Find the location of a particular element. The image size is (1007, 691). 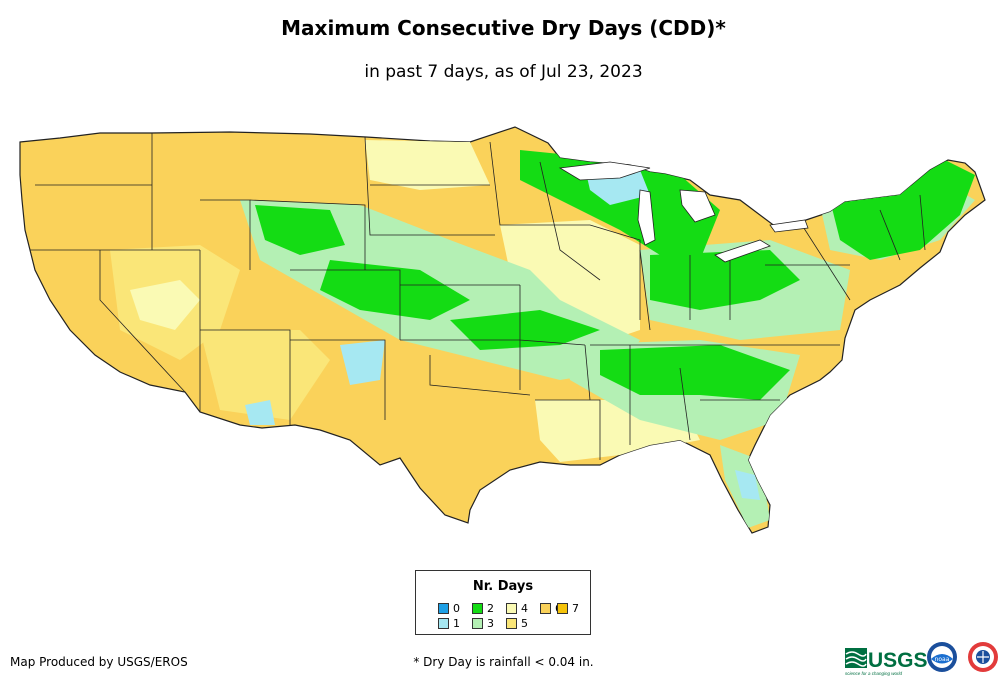

legend: Nr. Days 0 1 2 3 4 5 6 7 is located at coordinates (503, 602).